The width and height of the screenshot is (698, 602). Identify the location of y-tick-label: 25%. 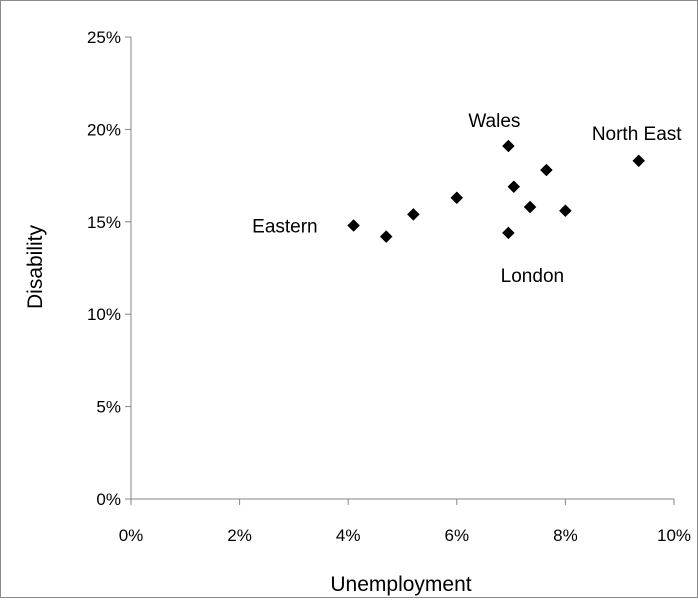
(104, 37).